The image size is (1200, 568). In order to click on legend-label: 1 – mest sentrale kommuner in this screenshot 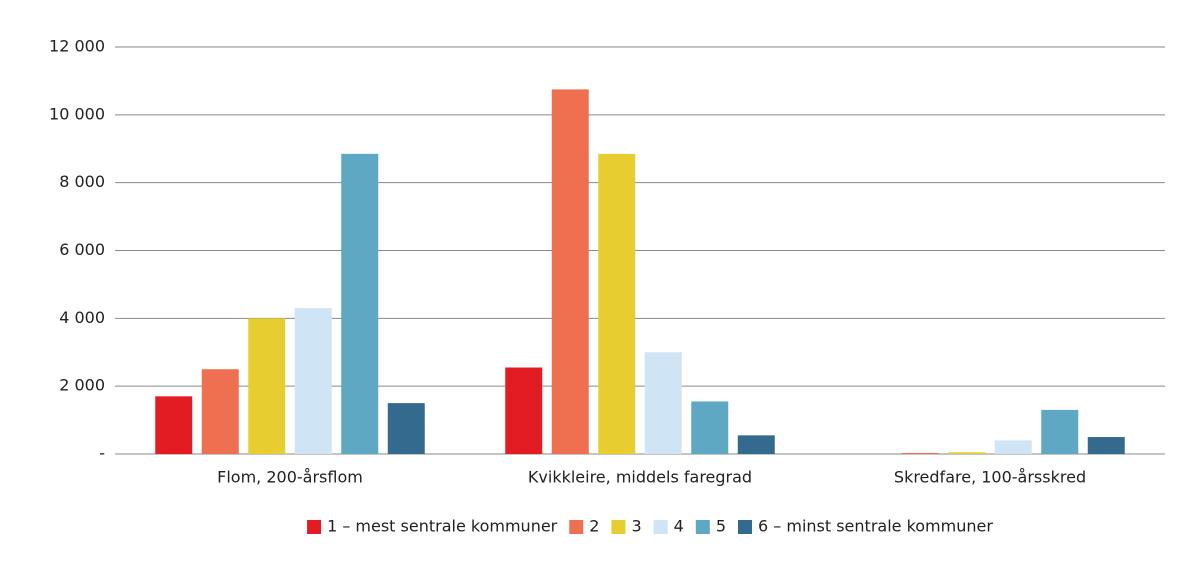, I will do `click(442, 526)`.